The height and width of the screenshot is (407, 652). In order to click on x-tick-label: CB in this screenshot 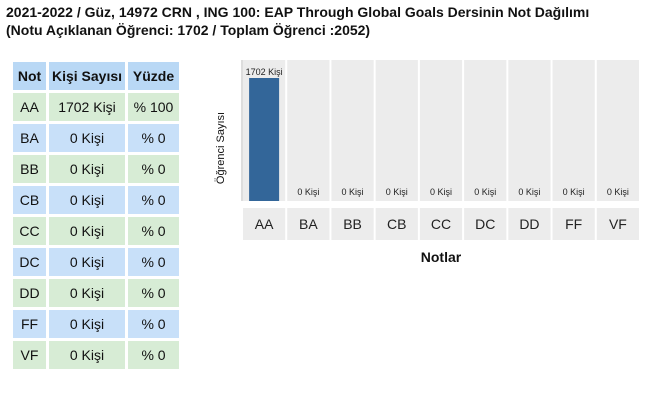, I will do `click(396, 224)`.